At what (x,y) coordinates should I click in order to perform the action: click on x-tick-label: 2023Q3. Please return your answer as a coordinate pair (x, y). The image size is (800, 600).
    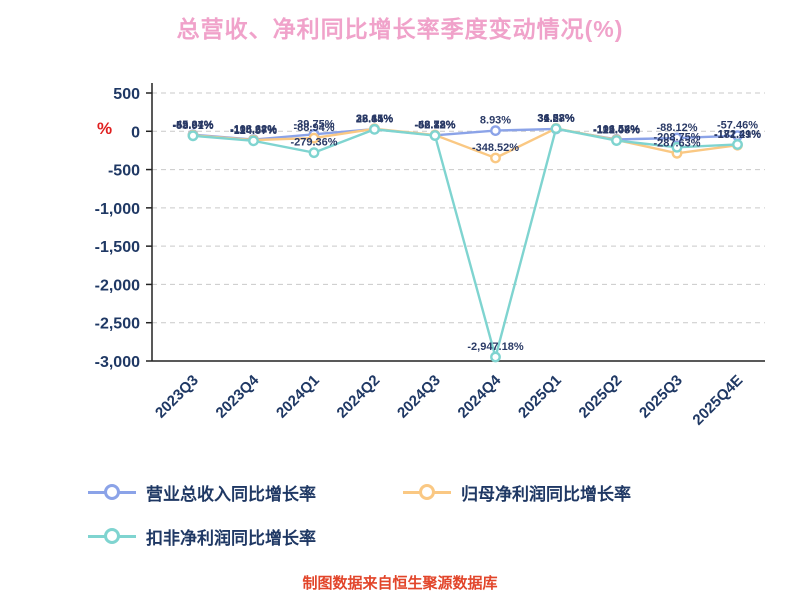
    Looking at the image, I should click on (177, 397).